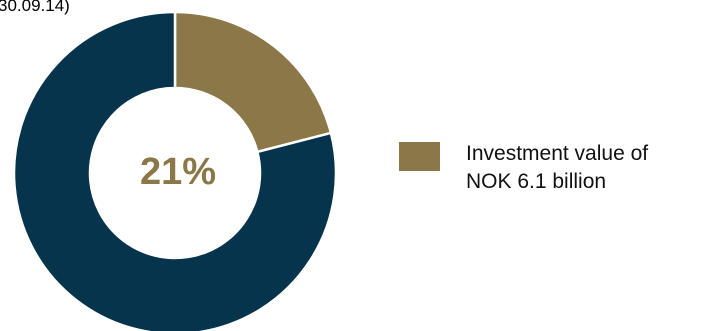 Image resolution: width=704 pixels, height=331 pixels. I want to click on top-note: 30.09.14), so click(35, 7).